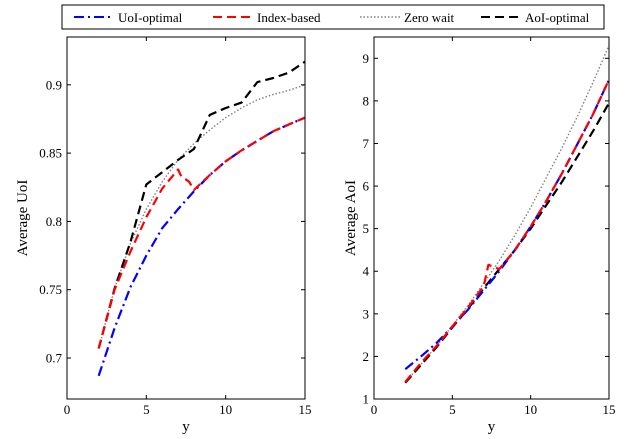 The height and width of the screenshot is (439, 628). I want to click on chart-average-aoi-y-axis-label: Average AoI, so click(351, 218).